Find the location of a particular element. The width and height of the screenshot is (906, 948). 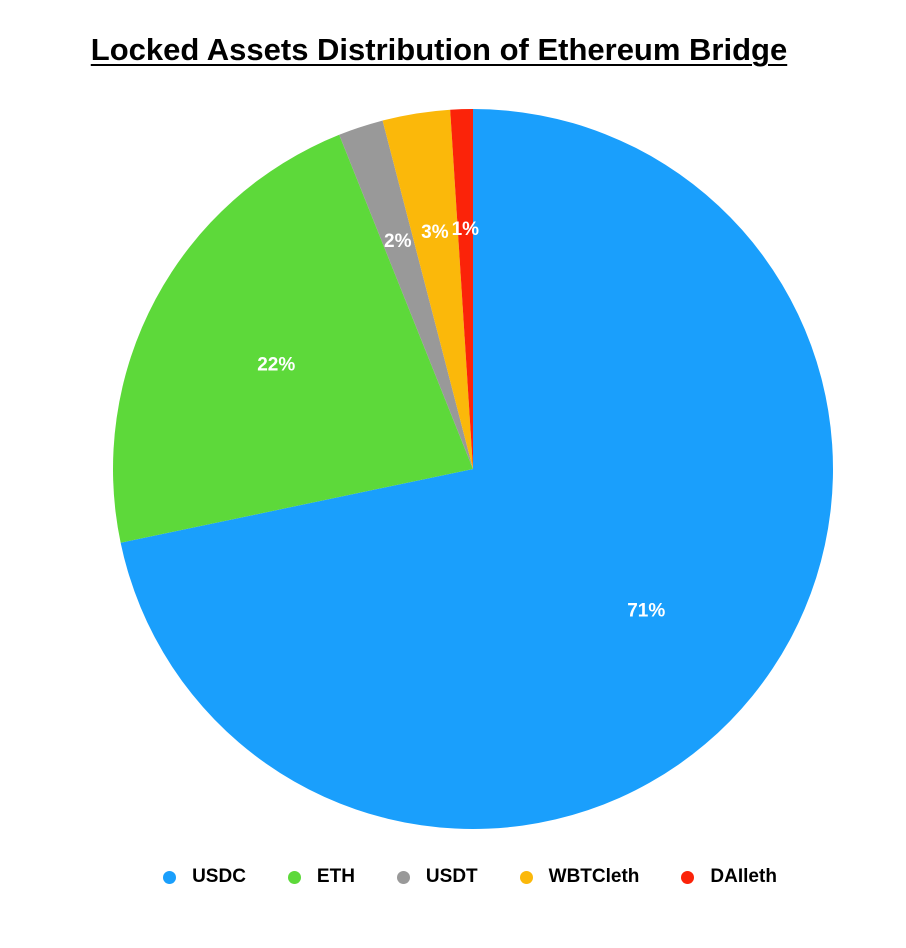

legend-label: DAIleth is located at coordinates (743, 876).